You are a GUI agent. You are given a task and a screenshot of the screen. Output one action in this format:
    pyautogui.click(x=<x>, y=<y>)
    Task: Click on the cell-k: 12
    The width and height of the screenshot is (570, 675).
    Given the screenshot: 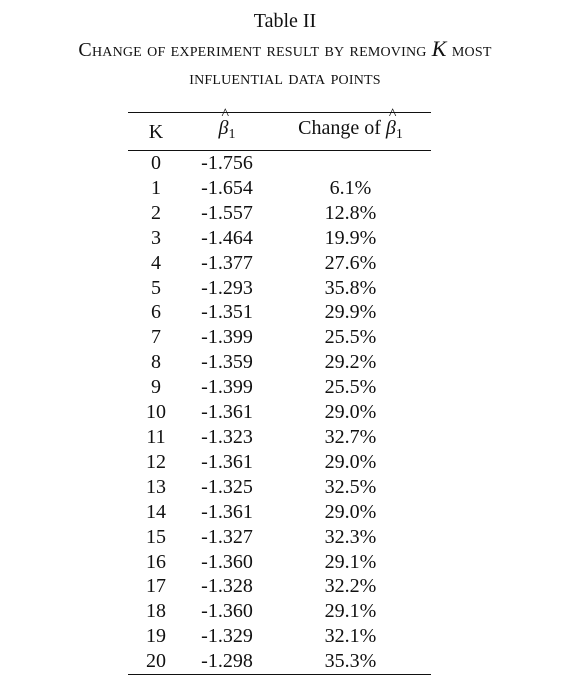 What is the action you would take?
    pyautogui.click(x=156, y=461)
    